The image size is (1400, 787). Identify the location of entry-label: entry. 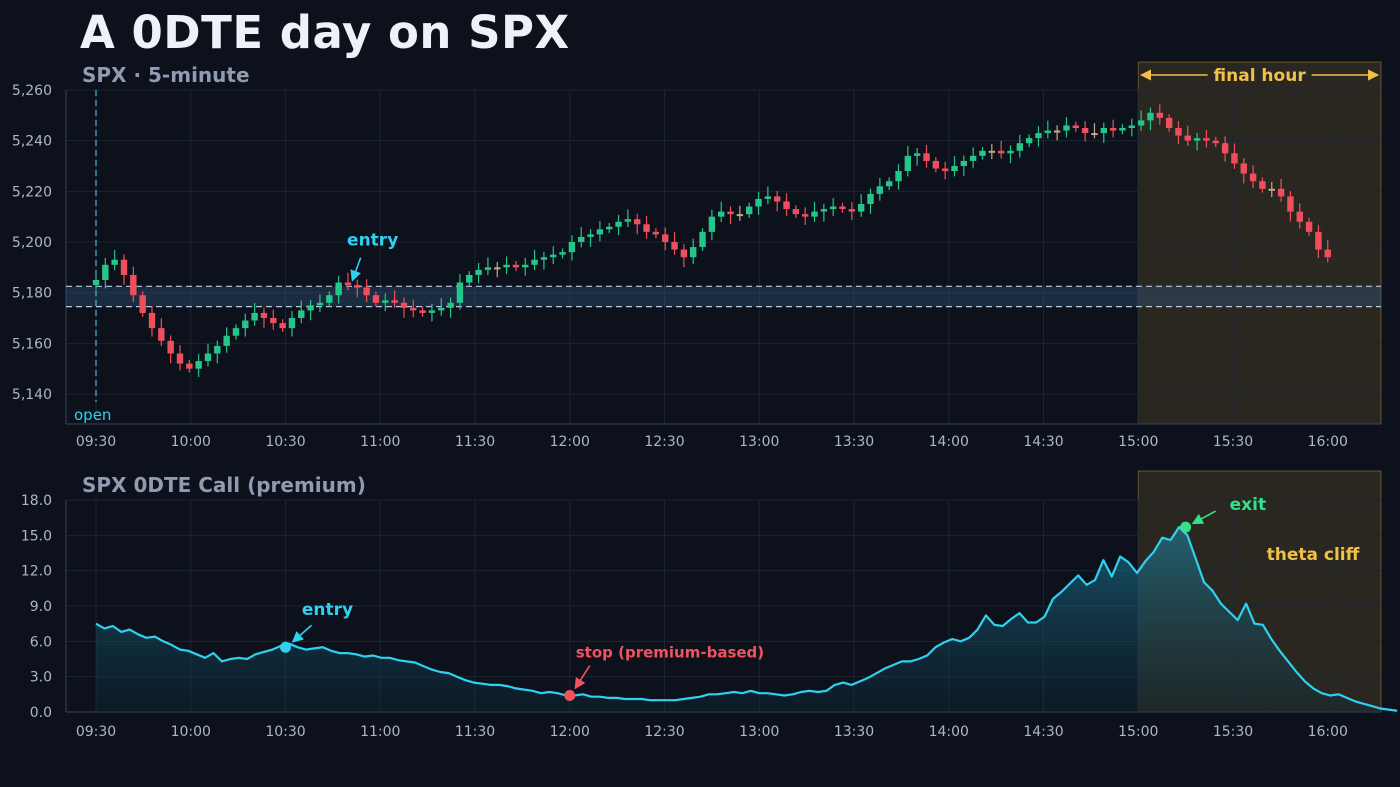
(372, 241).